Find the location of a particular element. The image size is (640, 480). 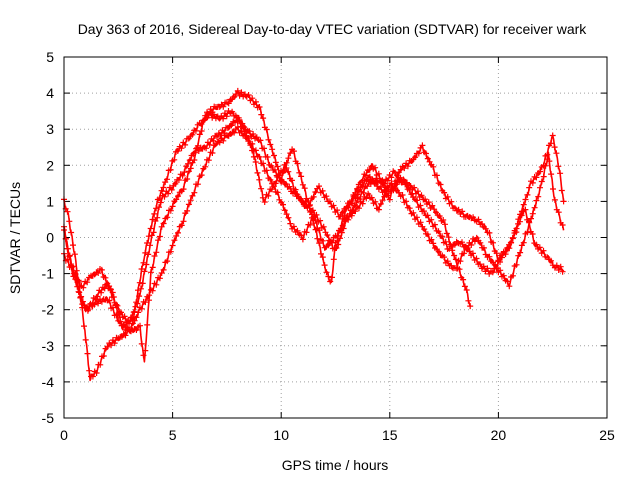

y-tick-label: -4 is located at coordinates (48, 382).